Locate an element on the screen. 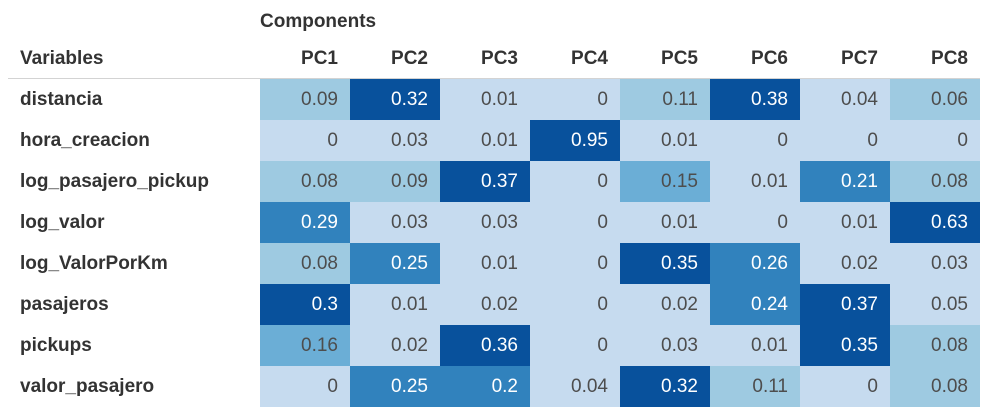 This screenshot has height=415, width=985. column-spanner-label: Components is located at coordinates (318, 21).